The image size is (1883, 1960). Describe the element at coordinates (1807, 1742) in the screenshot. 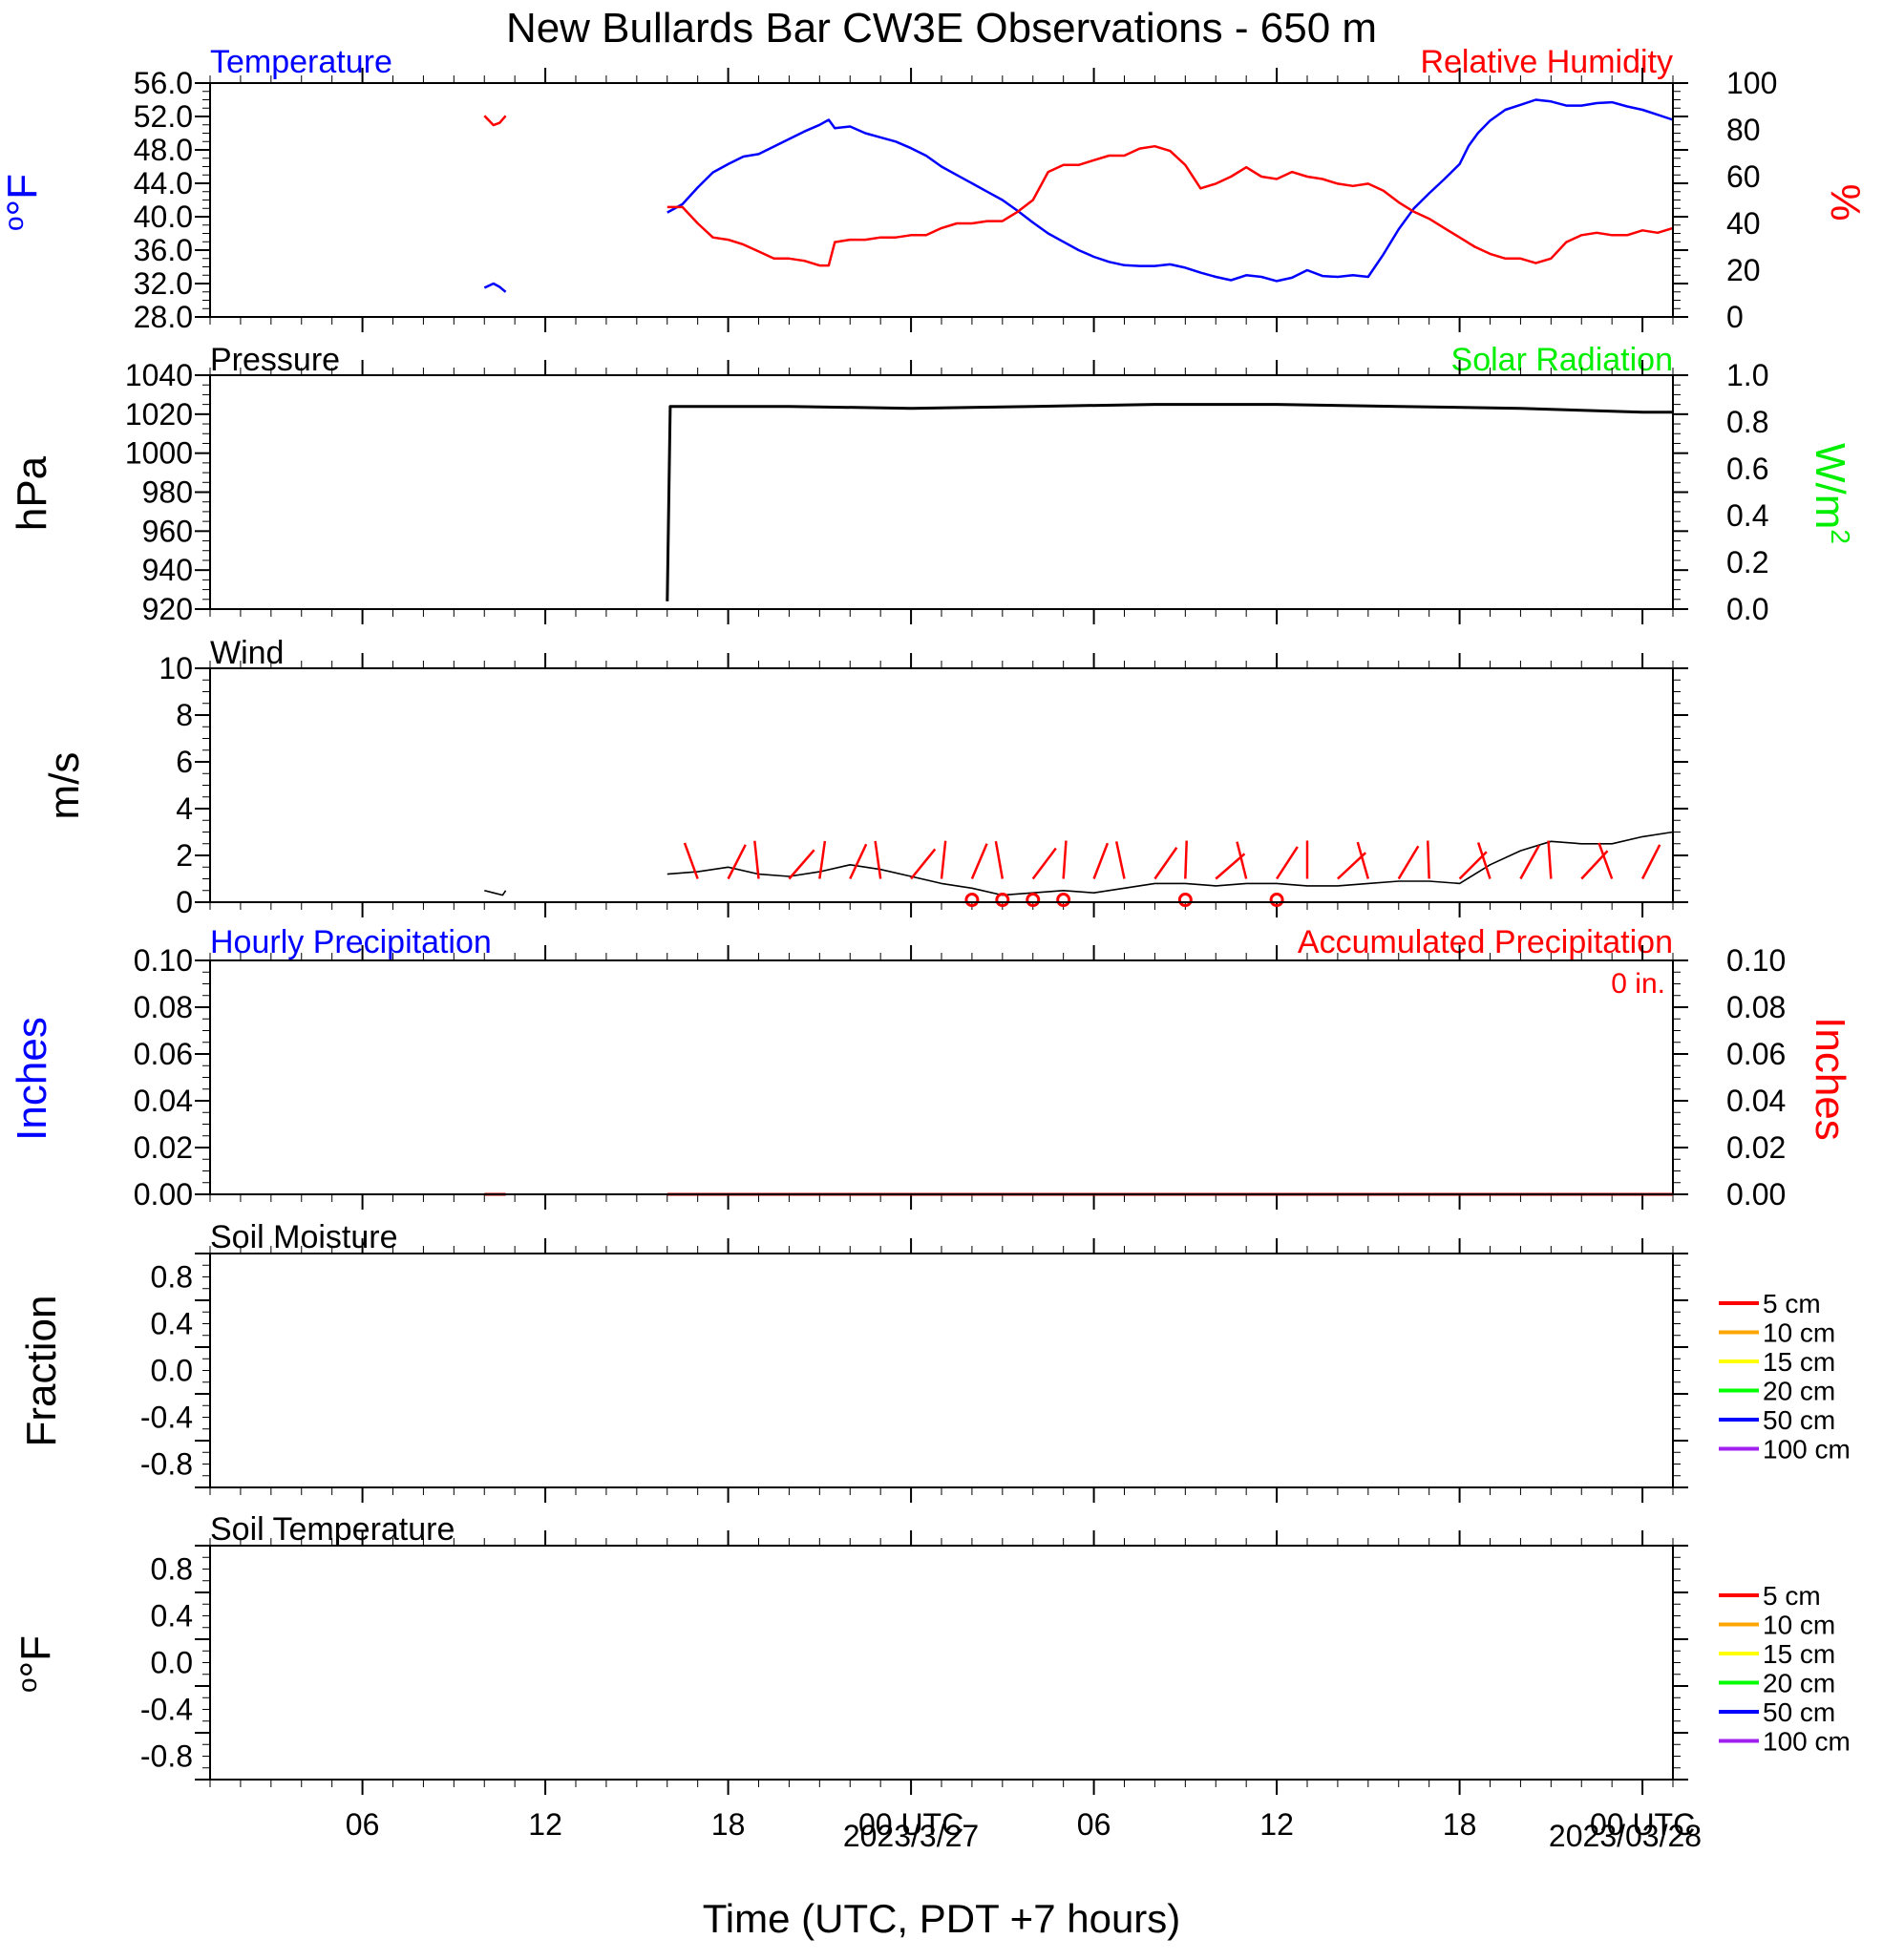

I see `legend-label: 100 cm` at that location.